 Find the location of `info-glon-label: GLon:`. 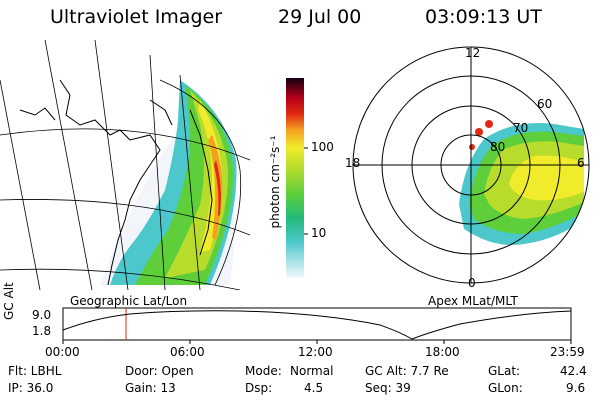

info-glon-label: GLon: is located at coordinates (505, 388).